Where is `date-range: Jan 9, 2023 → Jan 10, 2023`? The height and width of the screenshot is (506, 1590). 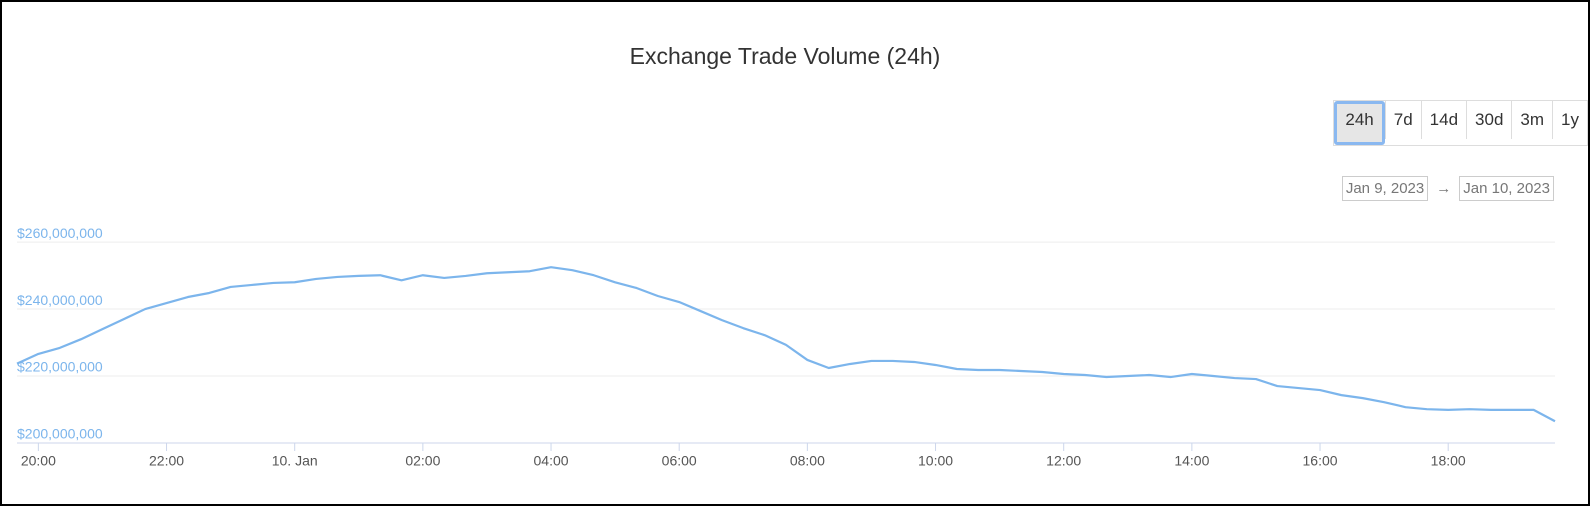 date-range: Jan 9, 2023 → Jan 10, 2023 is located at coordinates (1447, 188).